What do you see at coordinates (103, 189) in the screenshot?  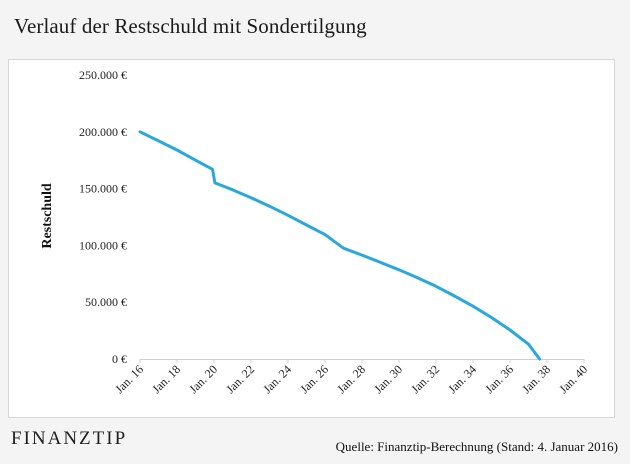 I see `y-tick-label: 150.000 €` at bounding box center [103, 189].